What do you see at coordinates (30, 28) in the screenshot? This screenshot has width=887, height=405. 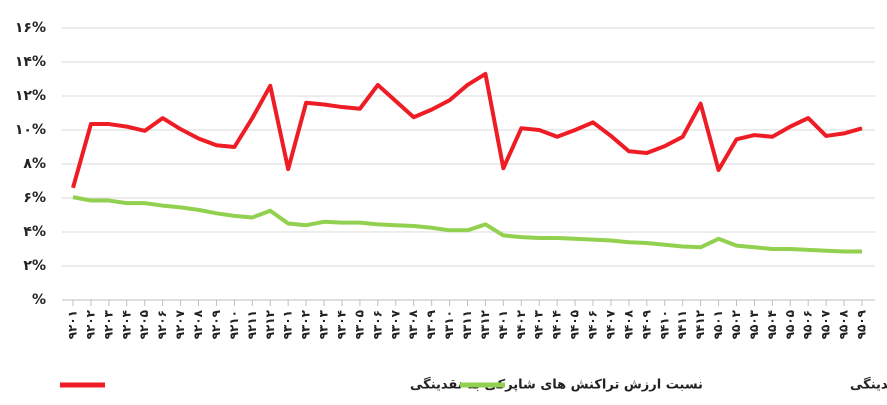 I see `y-tick-label: ۱۶%` at bounding box center [30, 28].